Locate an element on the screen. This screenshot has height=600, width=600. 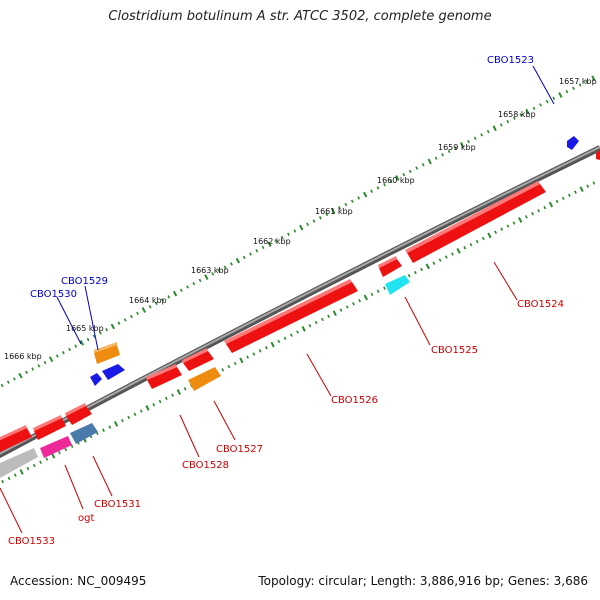
gene-cbo1533-feature is located at coordinates (19, 451).